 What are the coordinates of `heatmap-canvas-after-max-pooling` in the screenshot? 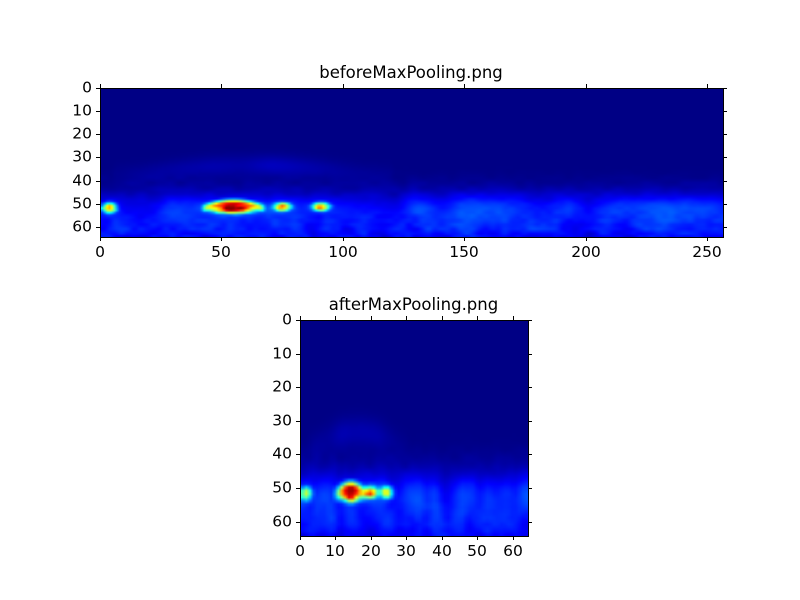 It's located at (414, 428).